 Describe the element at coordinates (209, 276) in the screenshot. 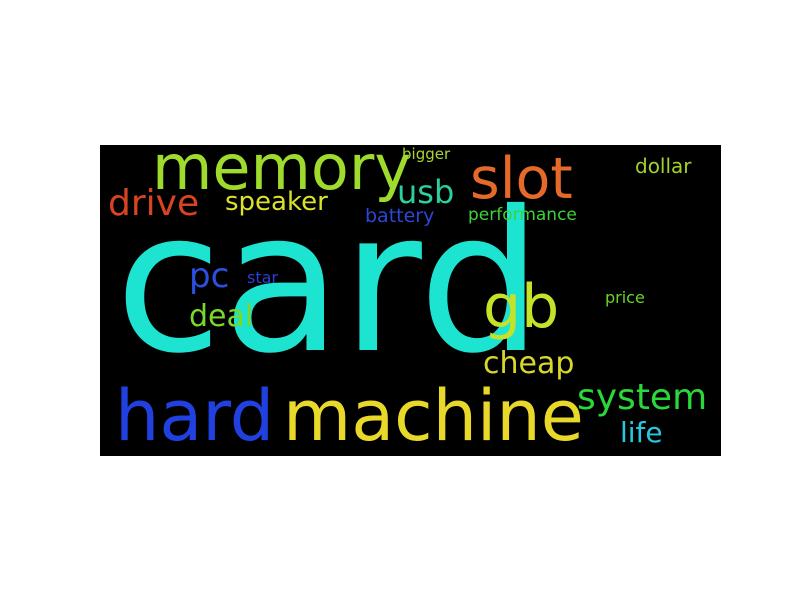

I see `word-pc: pc` at that location.